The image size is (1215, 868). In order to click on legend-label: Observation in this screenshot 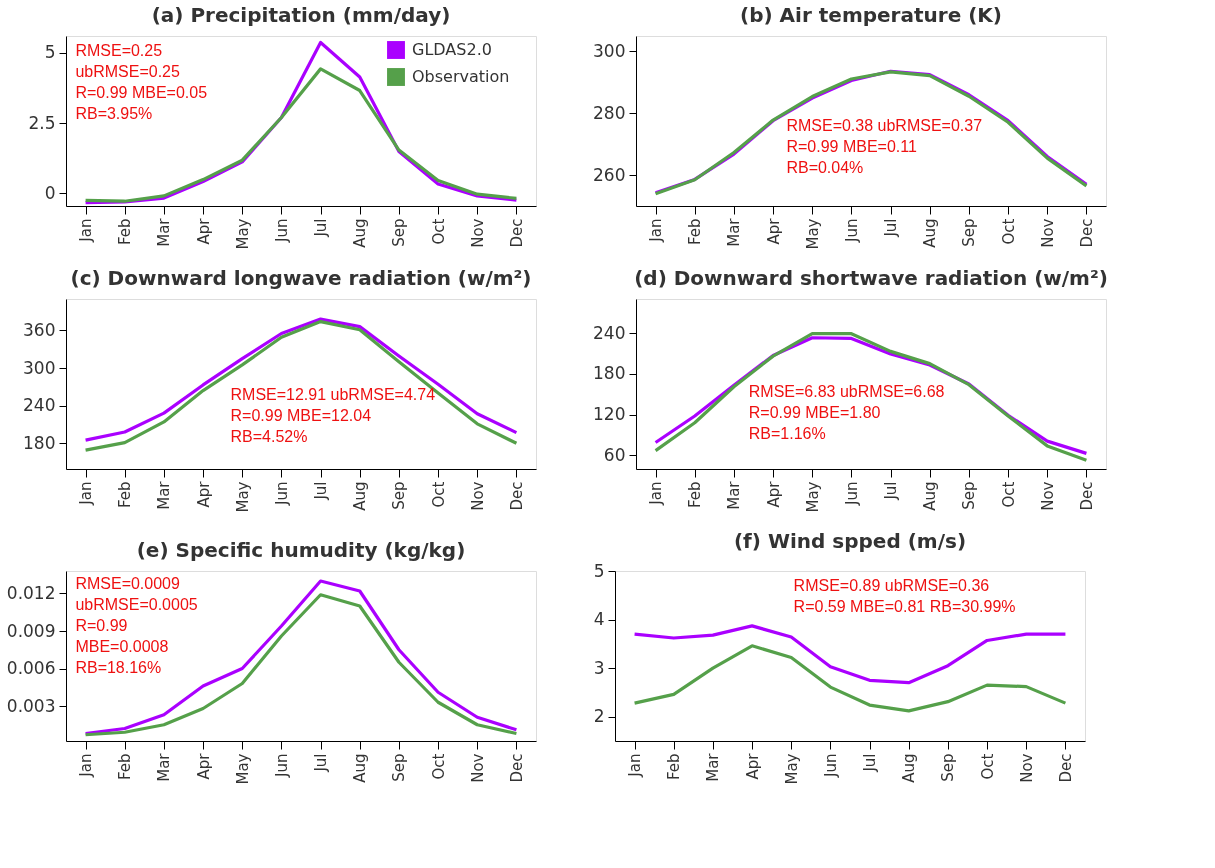, I will do `click(461, 76)`.